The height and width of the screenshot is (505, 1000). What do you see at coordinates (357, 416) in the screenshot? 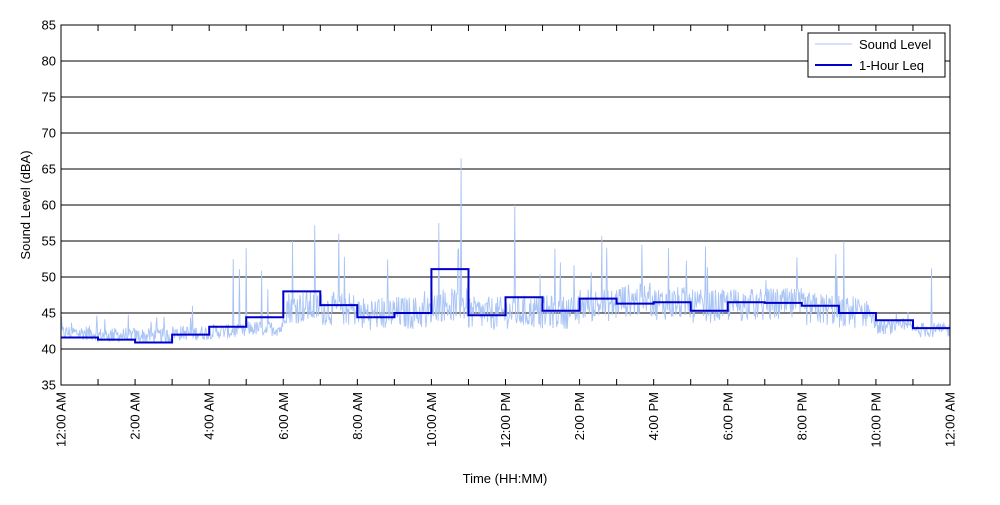
I see `x-tick-label: 8:00 AM` at bounding box center [357, 416].